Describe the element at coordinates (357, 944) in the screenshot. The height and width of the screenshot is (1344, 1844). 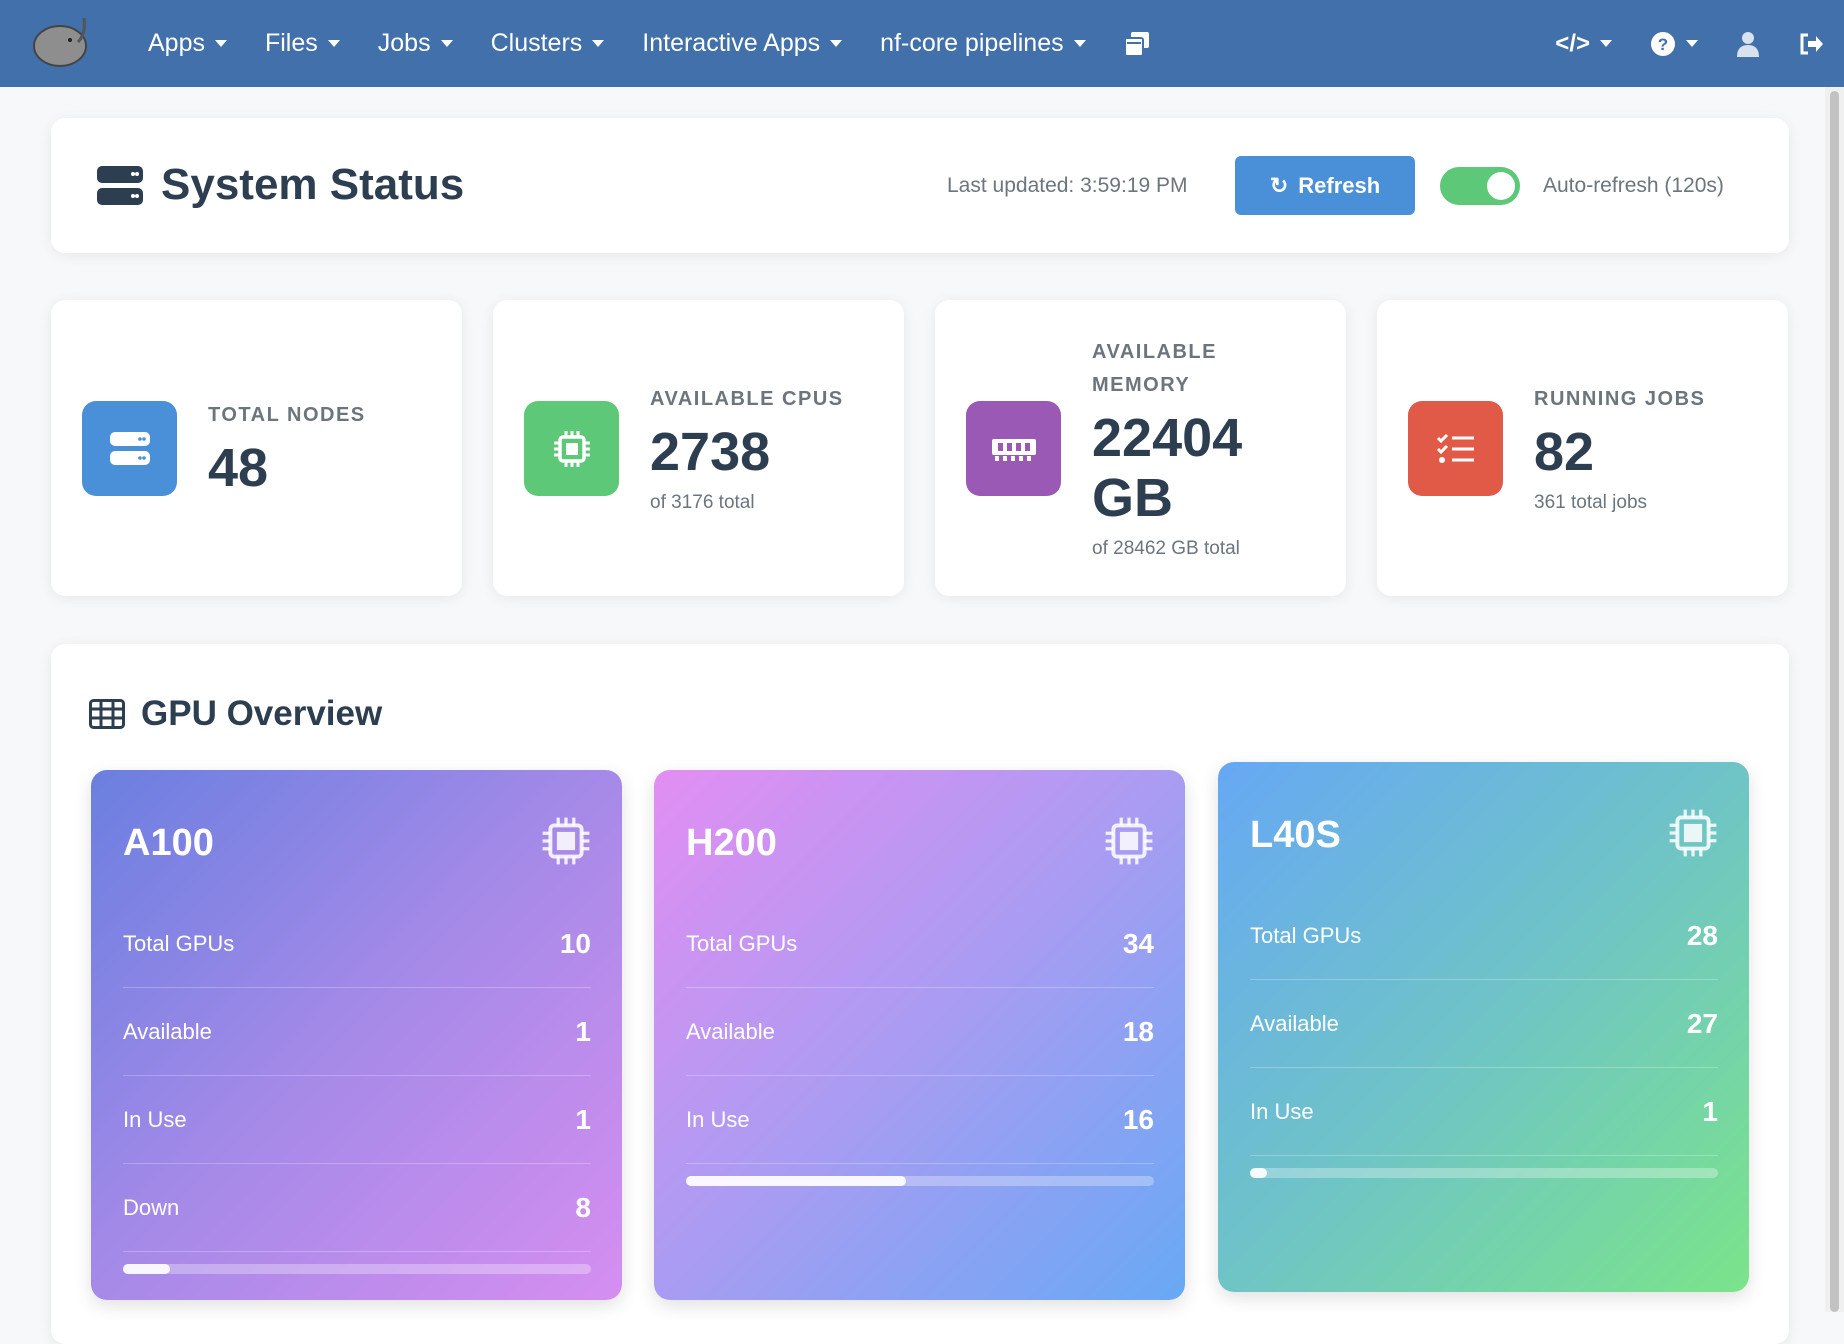
I see `gpu-stat-row: Total GPUs 10` at that location.